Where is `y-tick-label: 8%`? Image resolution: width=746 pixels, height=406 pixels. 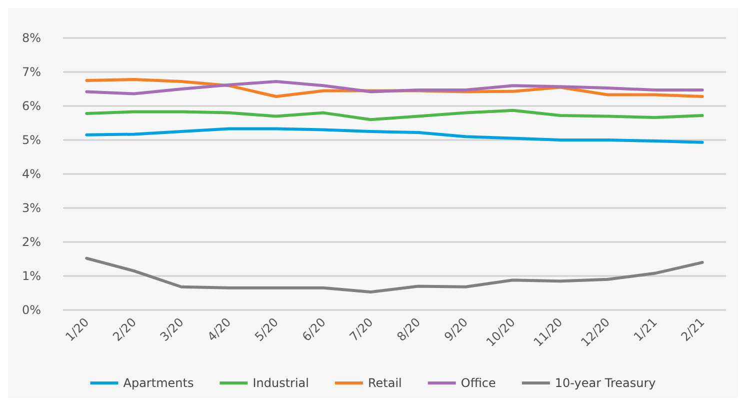
y-tick-label: 8% is located at coordinates (31, 38).